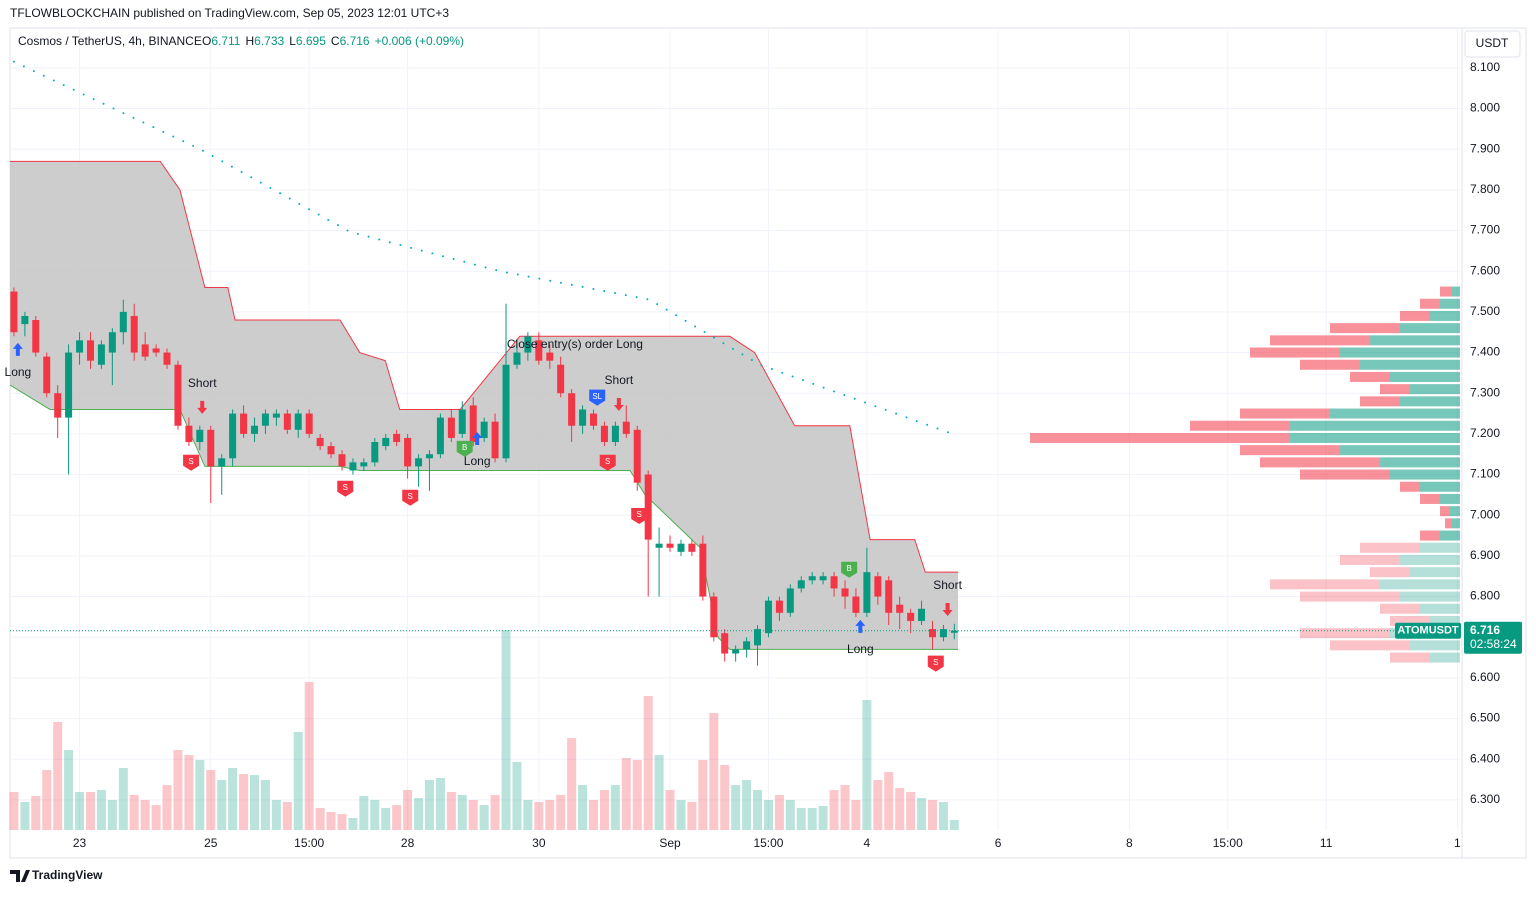 Image resolution: width=1536 pixels, height=898 pixels. What do you see at coordinates (17, 349) in the screenshot?
I see `long-arrow` at bounding box center [17, 349].